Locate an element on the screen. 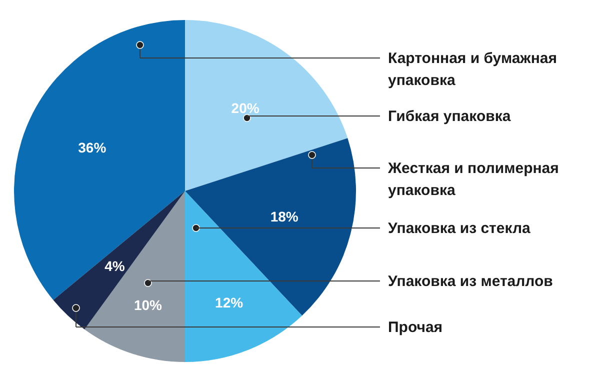 This screenshot has width=604, height=371. data-label: 4% is located at coordinates (115, 266).